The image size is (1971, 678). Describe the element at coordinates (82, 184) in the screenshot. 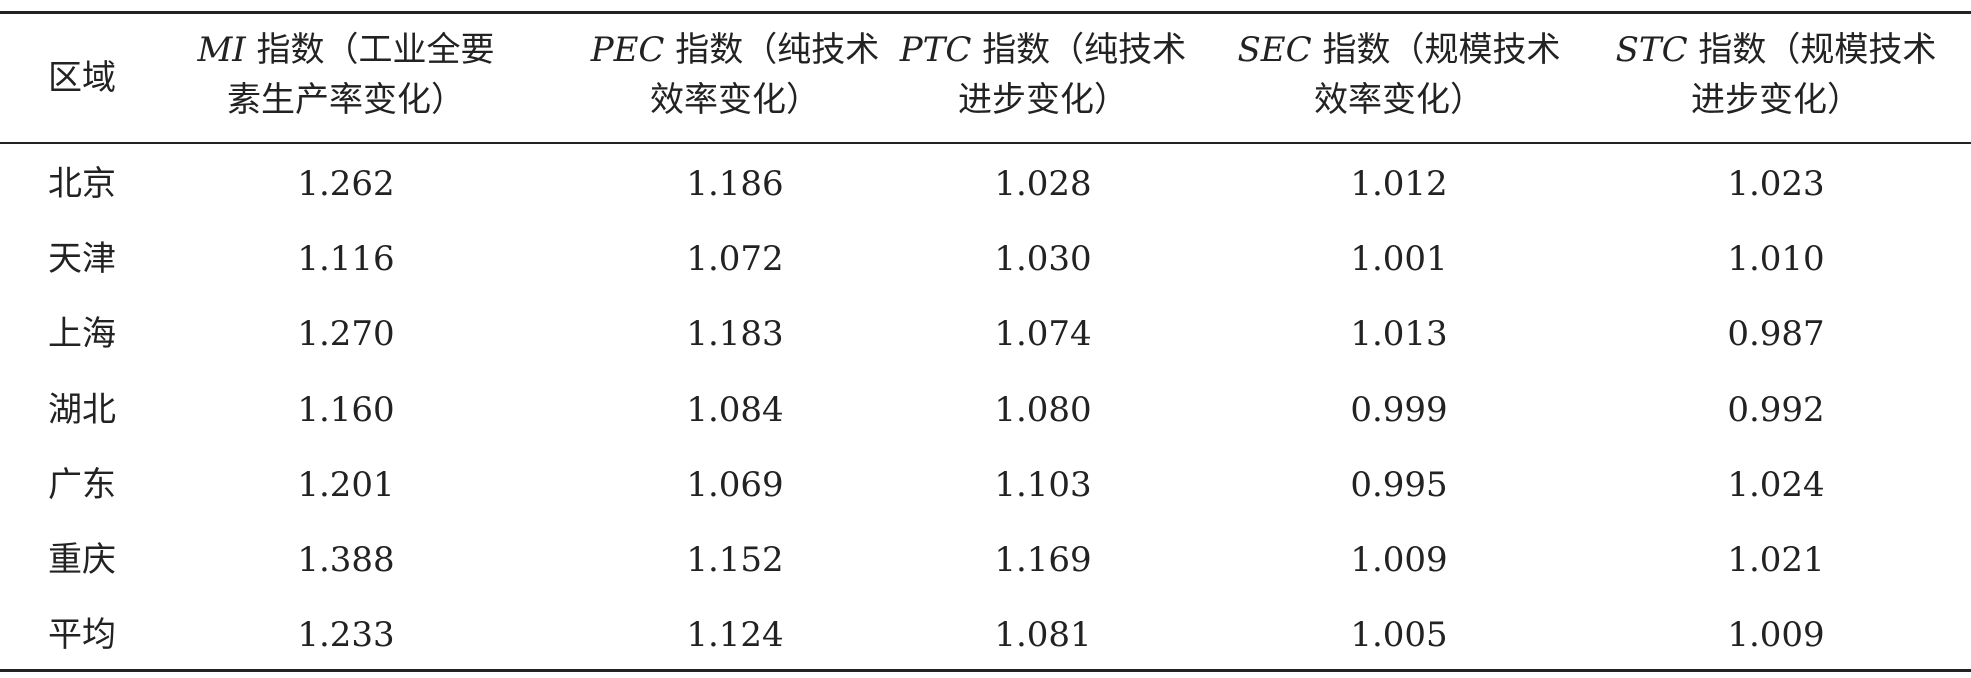

I see `region-cell: 北京` at that location.